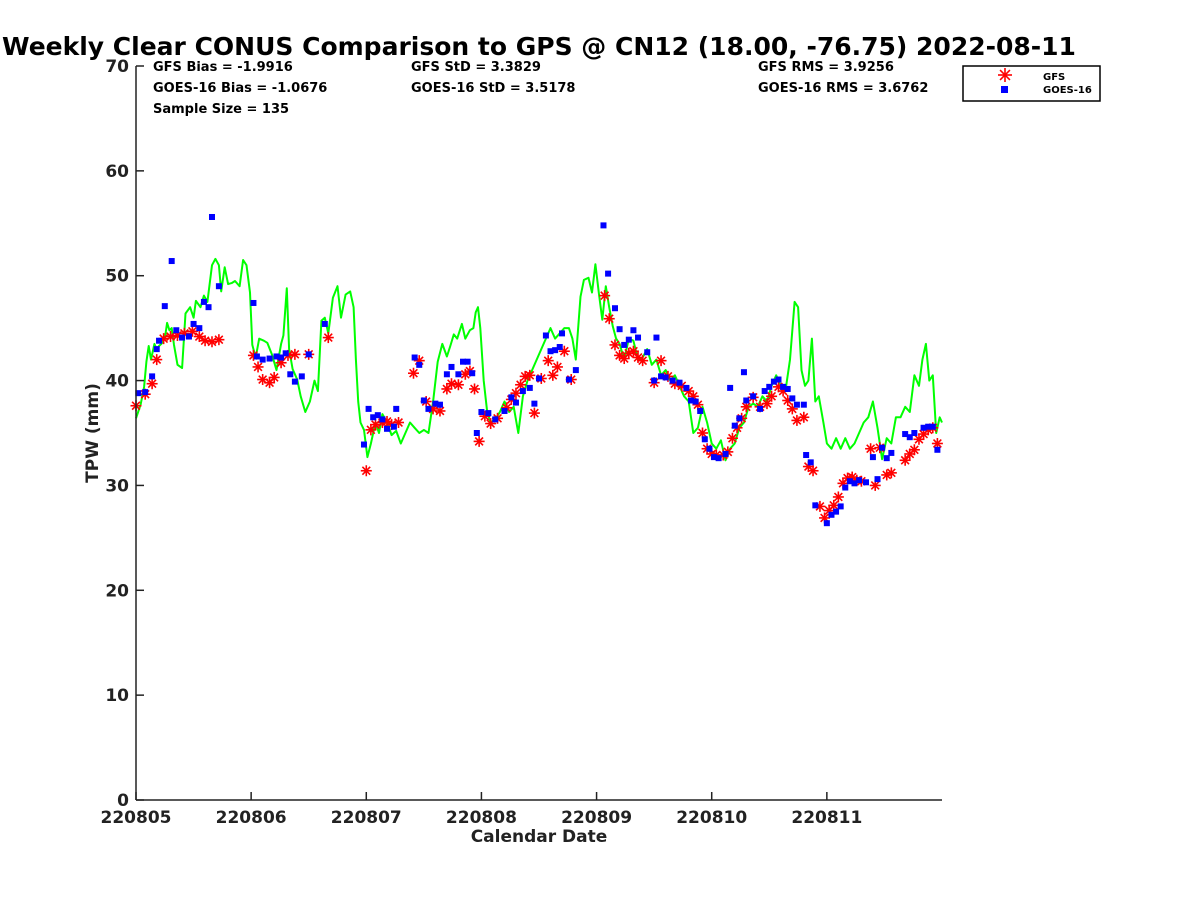 This screenshot has width=1200, height=900. Describe the element at coordinates (240, 88) in the screenshot. I see `goes-bias-text: GOES-16 Bias = -1.0676` at that location.